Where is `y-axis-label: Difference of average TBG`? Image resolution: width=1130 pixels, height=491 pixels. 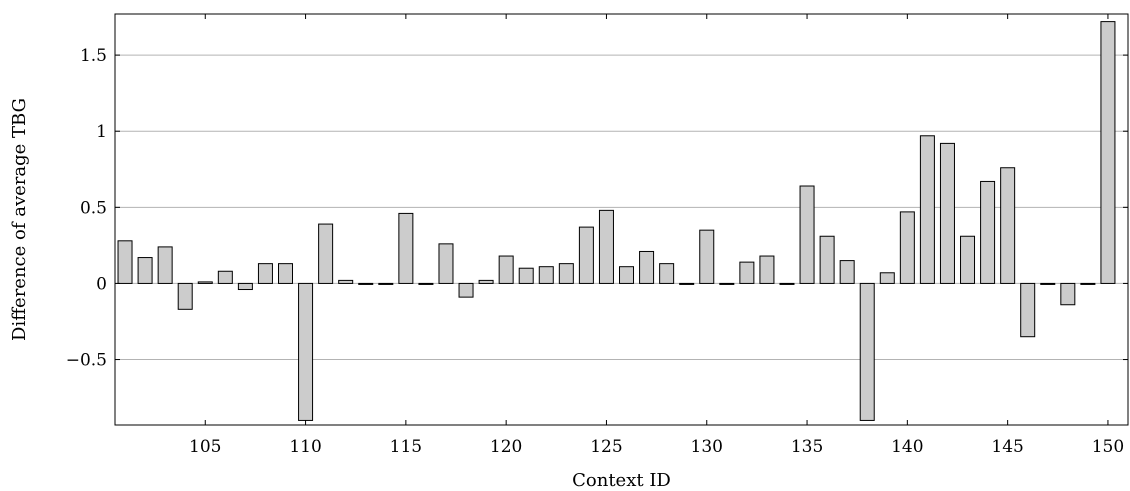 y-axis-label: Difference of average TBG is located at coordinates (19, 219).